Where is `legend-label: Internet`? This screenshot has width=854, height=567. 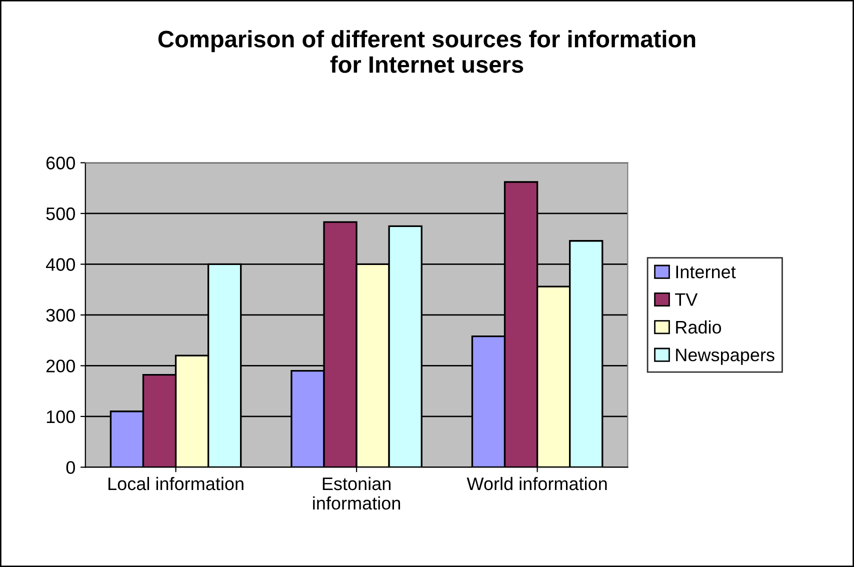
legend-label: Internet is located at coordinates (706, 272).